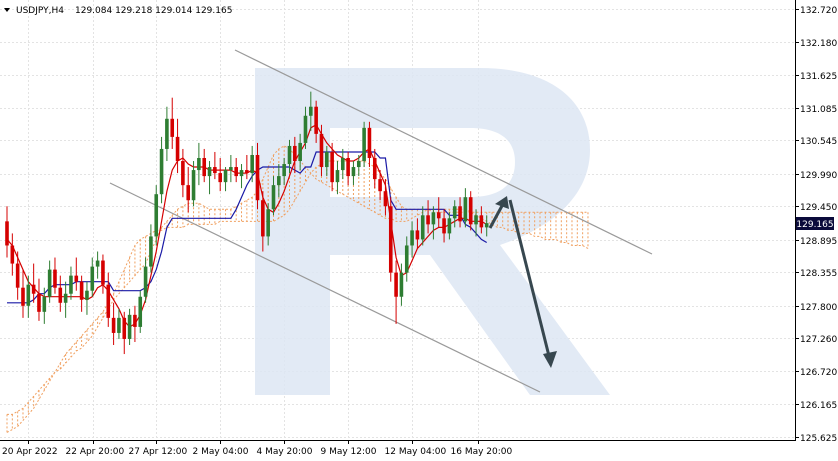 Image resolution: width=838 pixels, height=461 pixels. Describe the element at coordinates (818, 373) in the screenshot. I see `price-tick-label: 126.720` at that location.